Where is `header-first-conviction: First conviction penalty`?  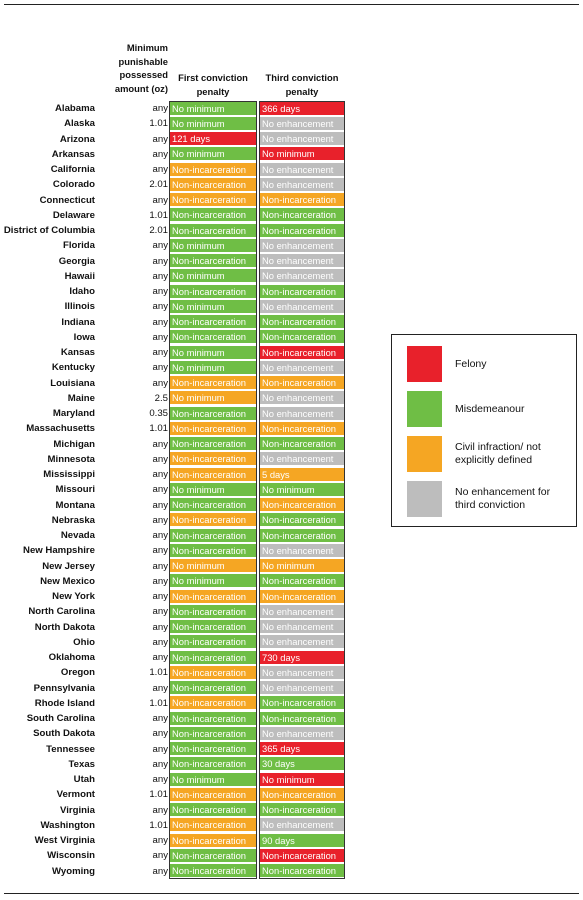
header-first-conviction: First conviction penalty is located at coordinates (213, 84).